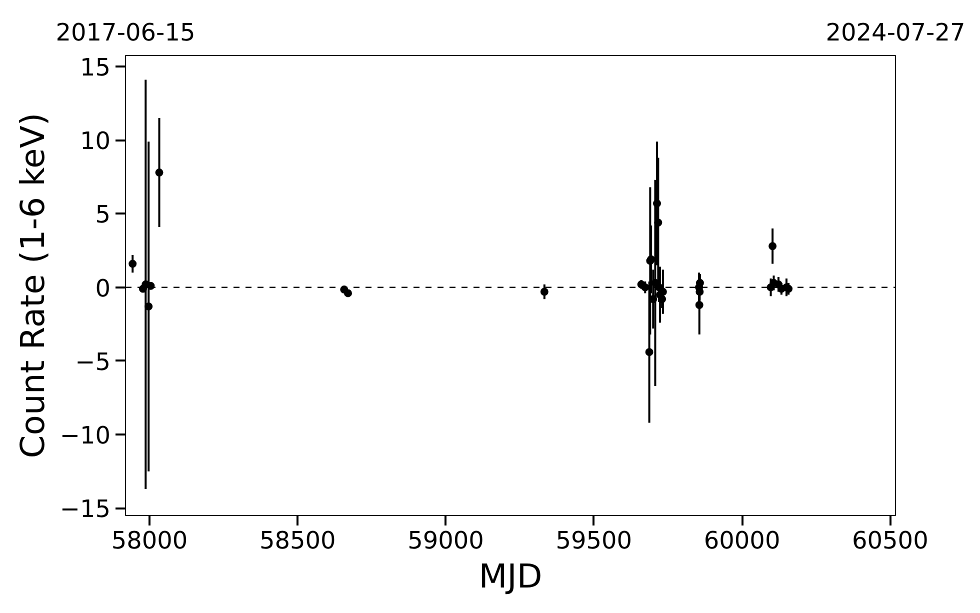 Image resolution: width=980 pixels, height=613 pixels. What do you see at coordinates (95, 141) in the screenshot?
I see `y-tick-label: 10` at bounding box center [95, 141].